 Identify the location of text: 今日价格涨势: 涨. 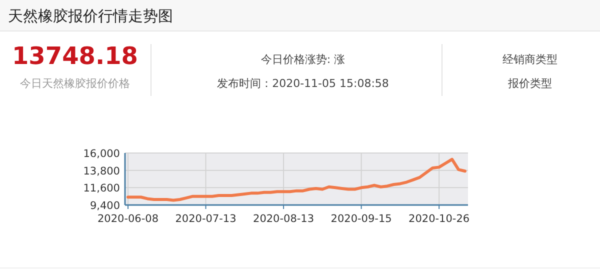
(303, 59).